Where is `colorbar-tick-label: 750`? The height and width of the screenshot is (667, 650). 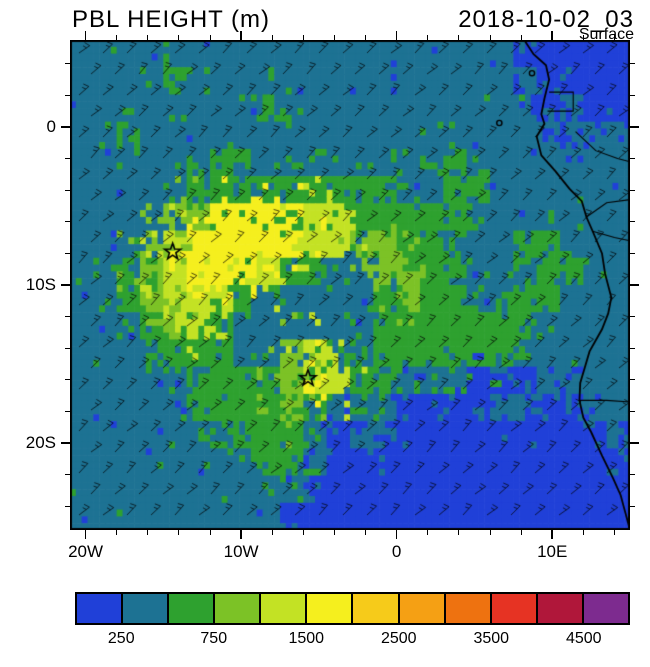 colorbar-tick-label: 750 is located at coordinates (214, 638).